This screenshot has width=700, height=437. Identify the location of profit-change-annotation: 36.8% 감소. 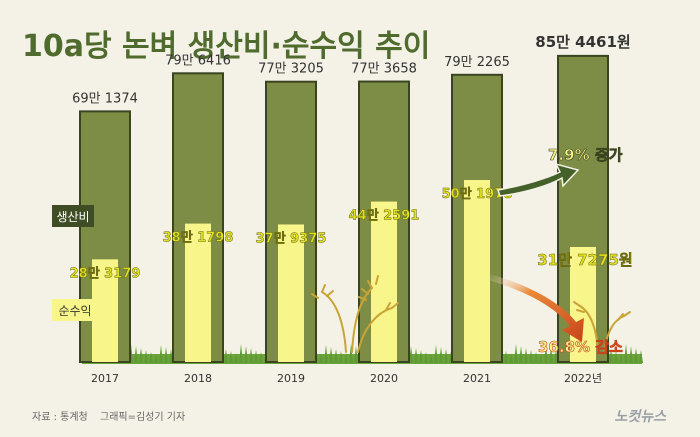
(580, 347).